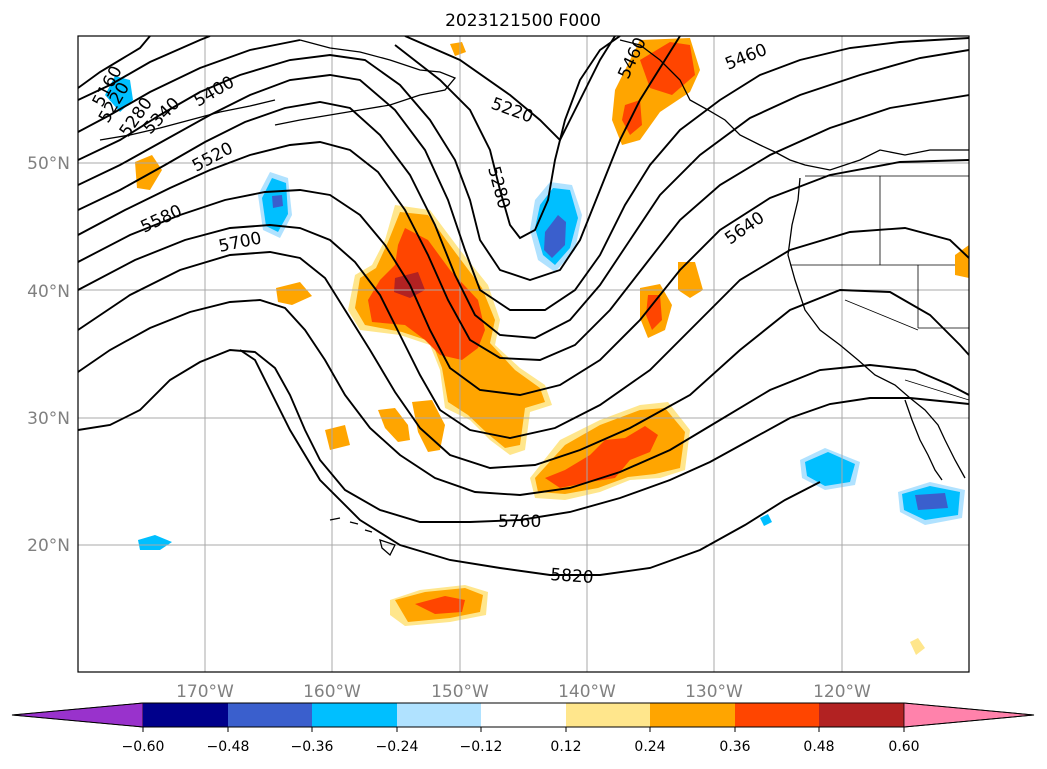 The image size is (1047, 769). I want to click on colorbar-tick-label: −0.36, so click(312, 747).